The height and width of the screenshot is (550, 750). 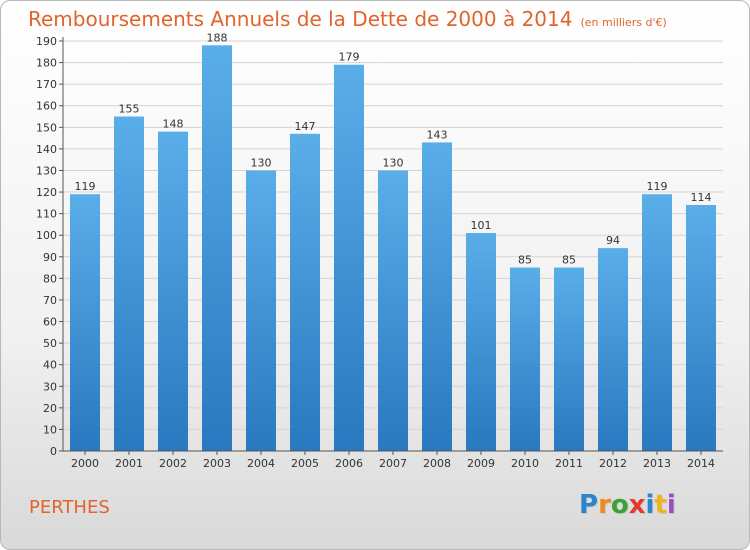 I want to click on data-label: 188, so click(x=217, y=37).